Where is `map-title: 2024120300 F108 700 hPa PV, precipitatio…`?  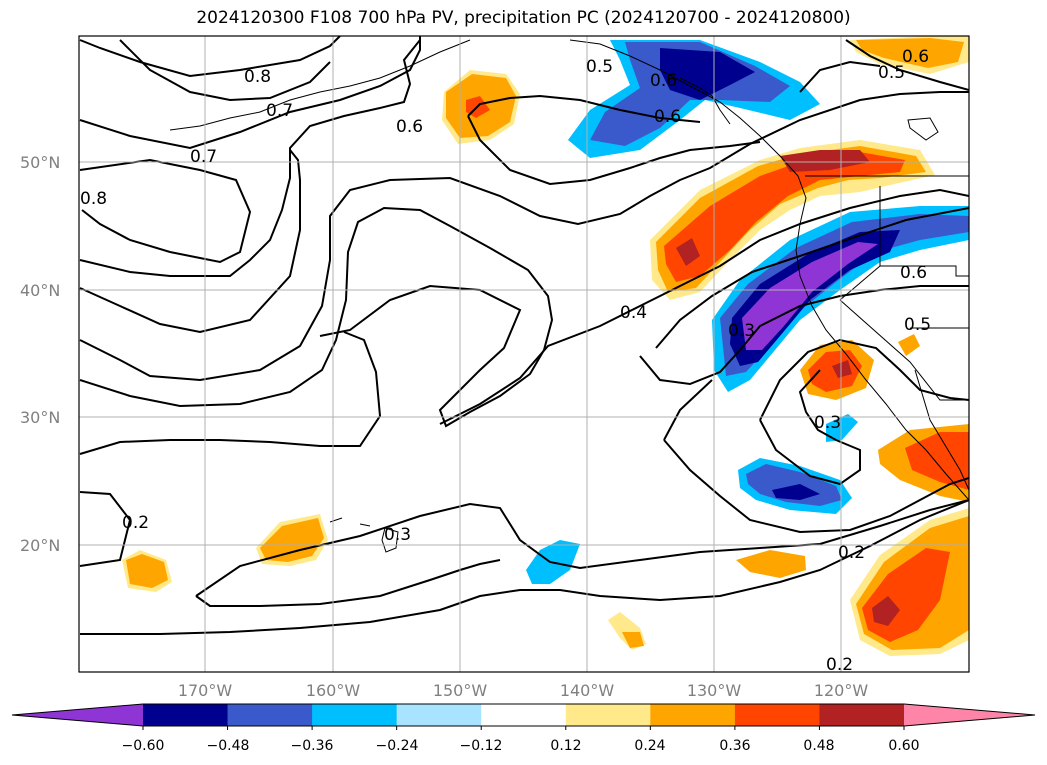
map-title: 2024120300 F108 700 hPa PV, precipitatio… is located at coordinates (523, 18).